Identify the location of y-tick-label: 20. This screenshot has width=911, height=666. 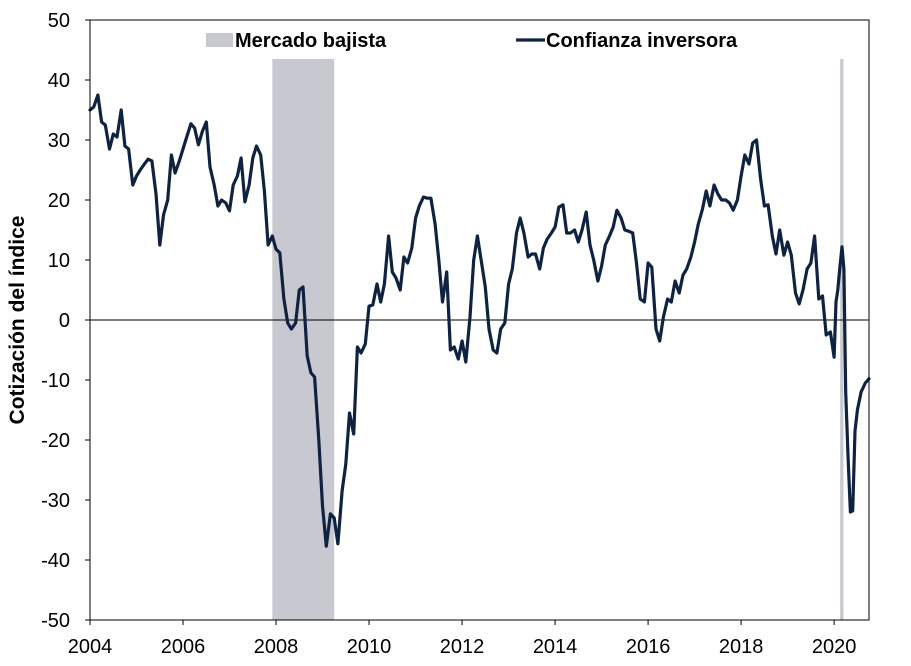
(59, 201).